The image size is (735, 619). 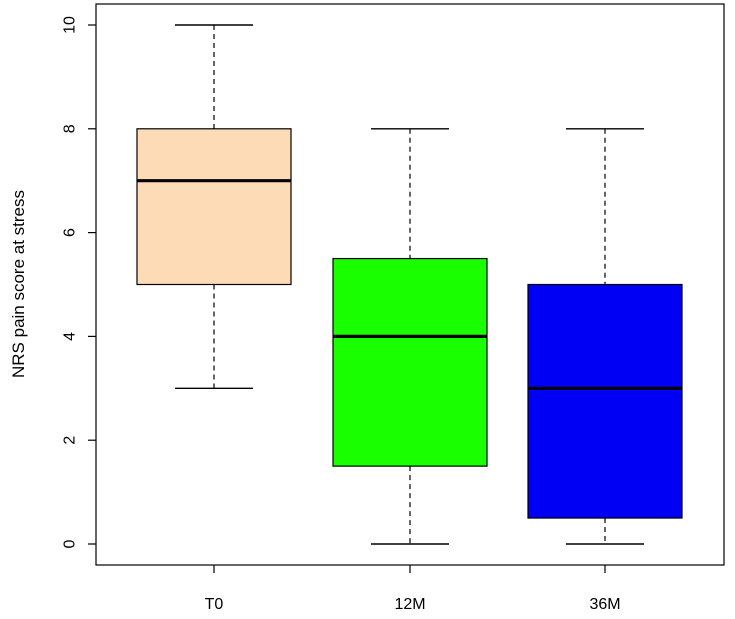 I want to click on y-tick-label: 8, so click(x=70, y=128).